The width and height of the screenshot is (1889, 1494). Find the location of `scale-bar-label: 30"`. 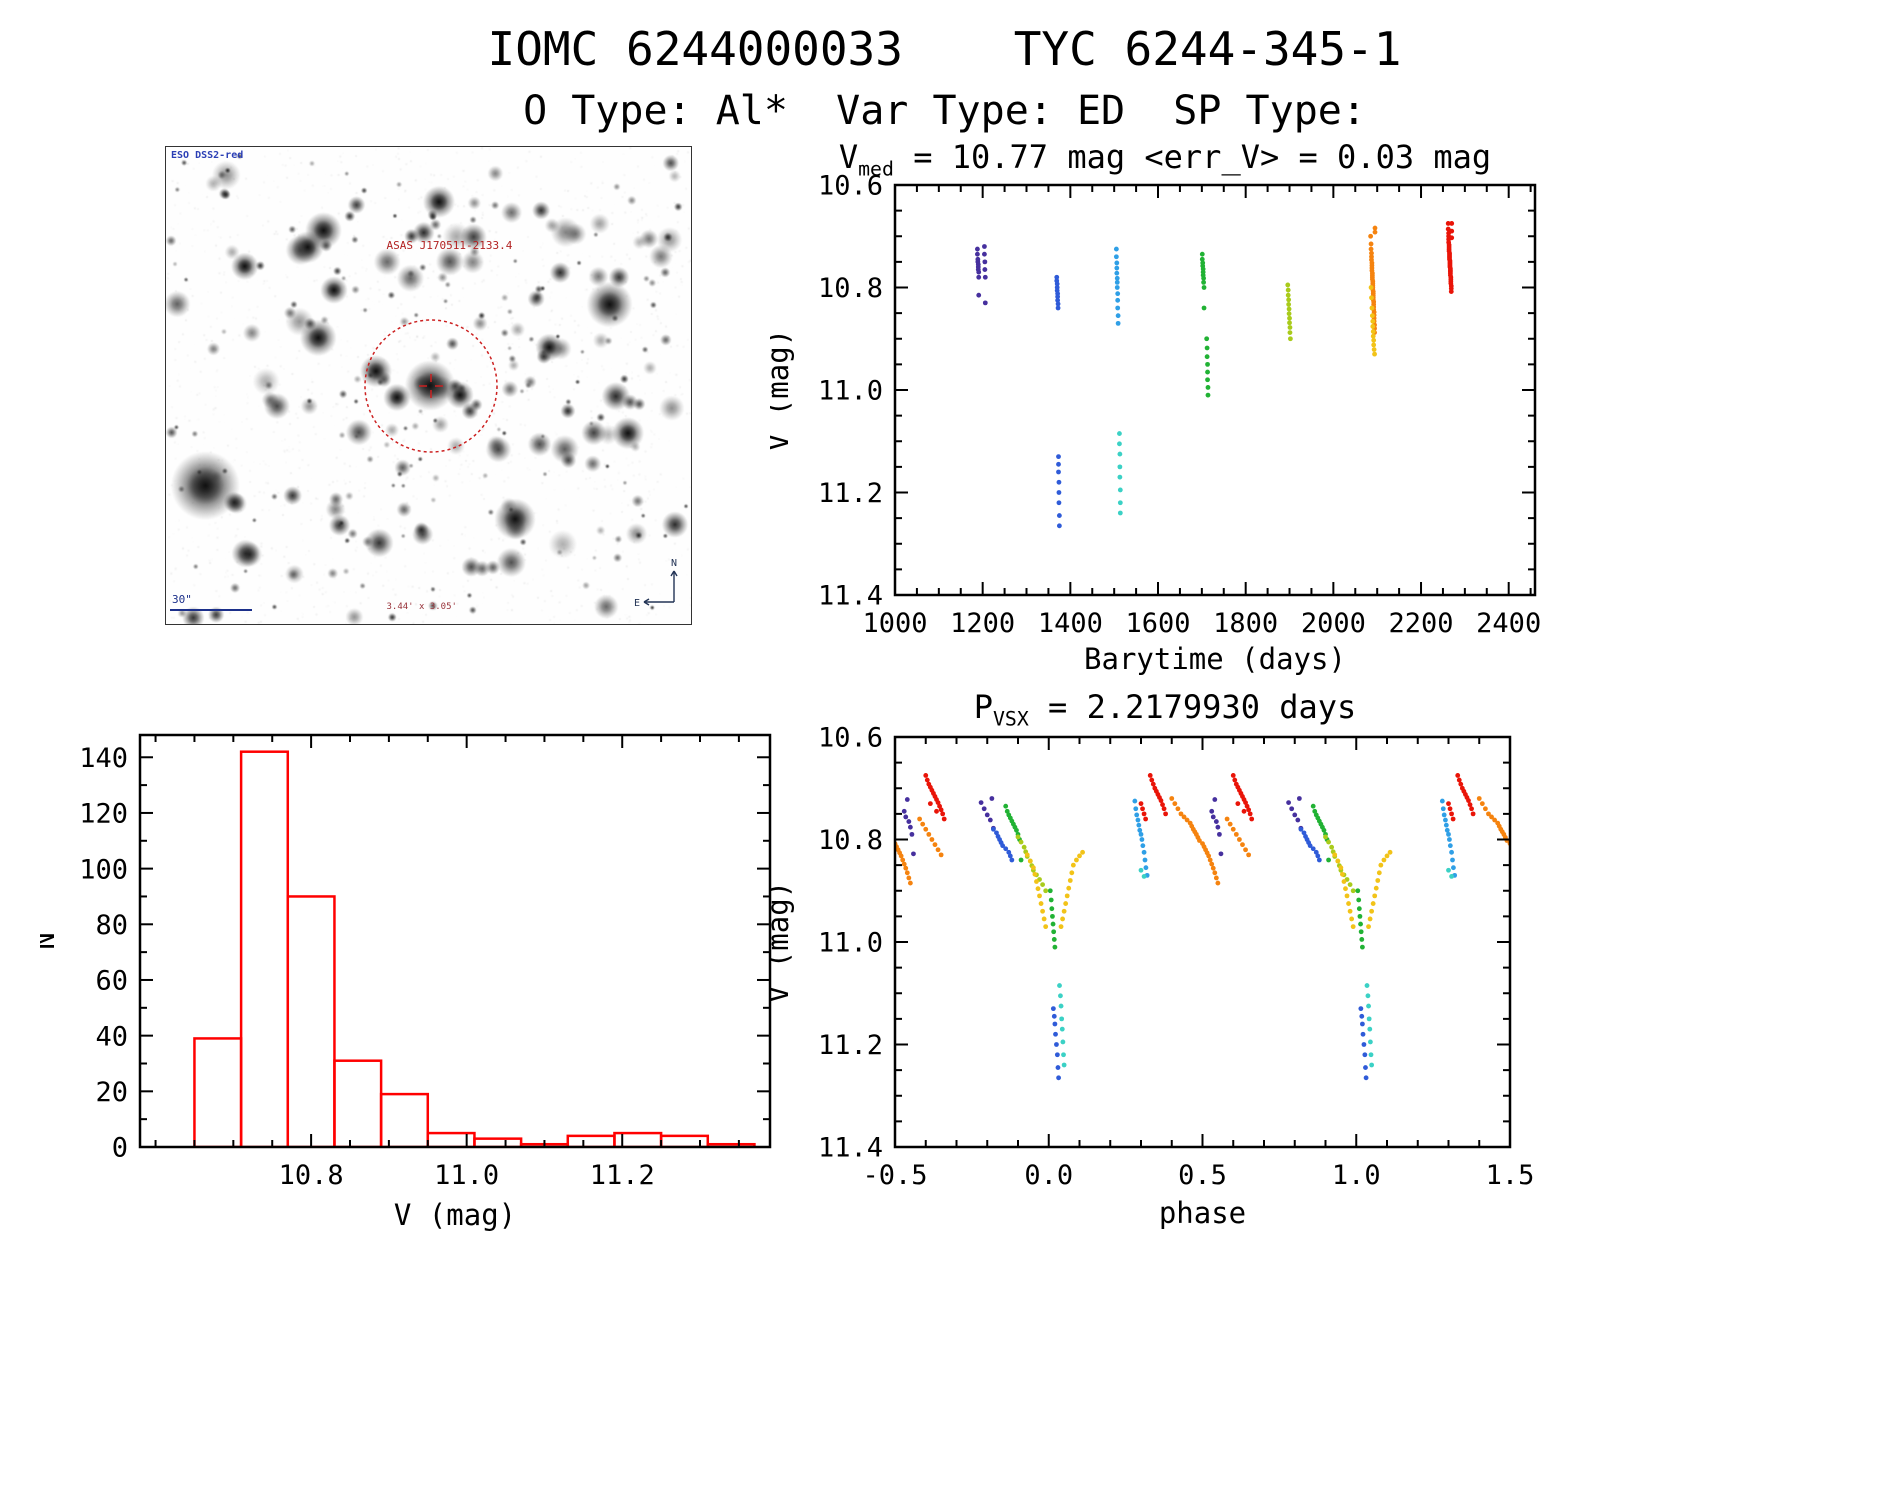

scale-bar-label: 30" is located at coordinates (182, 599).